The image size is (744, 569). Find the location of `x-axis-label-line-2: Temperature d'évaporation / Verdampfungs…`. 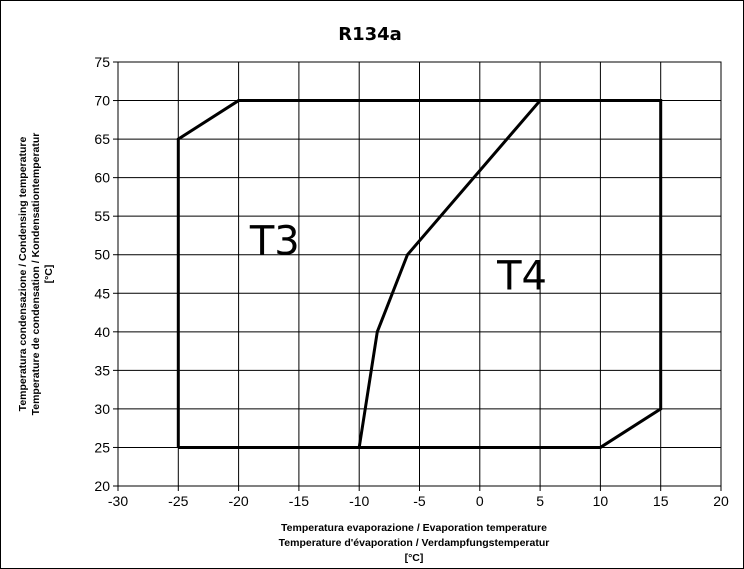

x-axis-label-line-2: Temperature d'évaporation / Verdampfungs… is located at coordinates (414, 543).